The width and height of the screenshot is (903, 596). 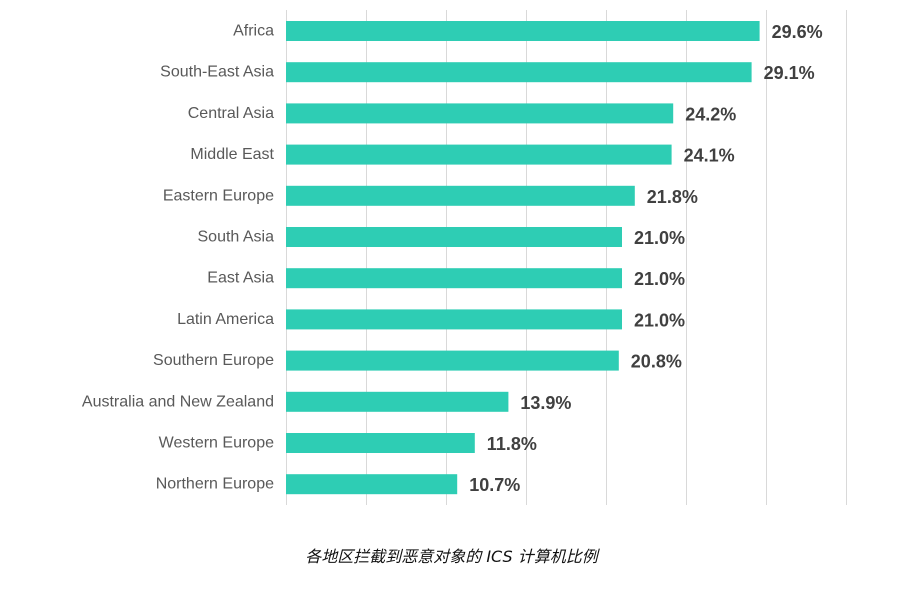 I want to click on value-label: 20.8%, so click(x=656, y=362).